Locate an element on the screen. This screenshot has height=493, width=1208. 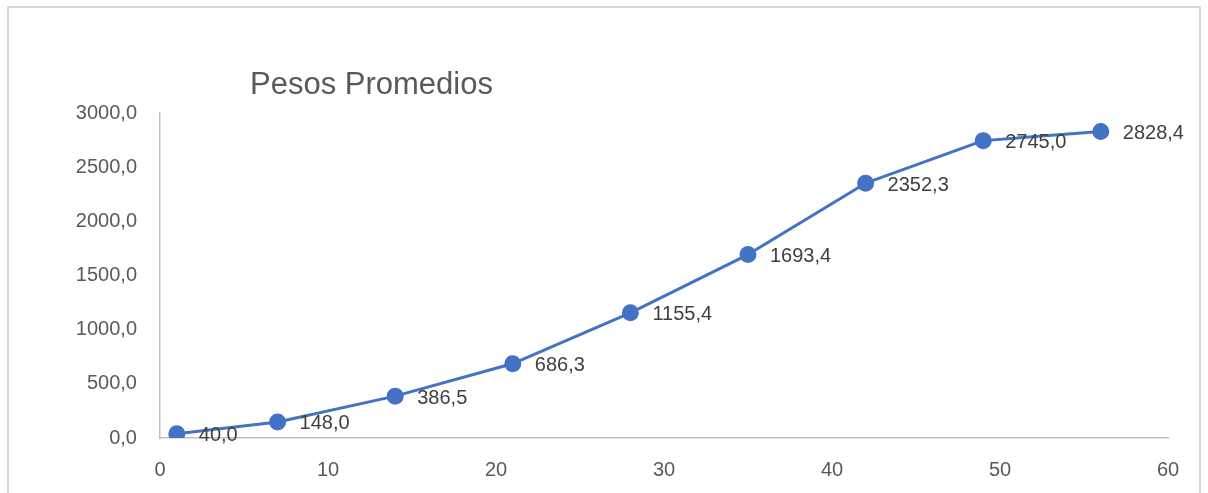
y-tick-label: 500,0 is located at coordinates (111, 382).